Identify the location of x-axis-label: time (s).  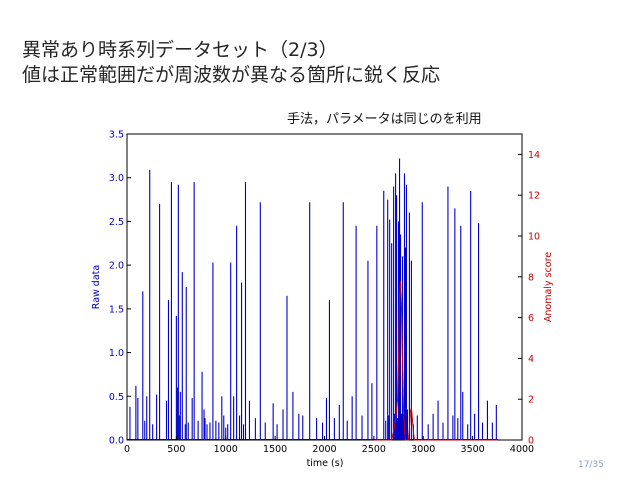
(325, 463).